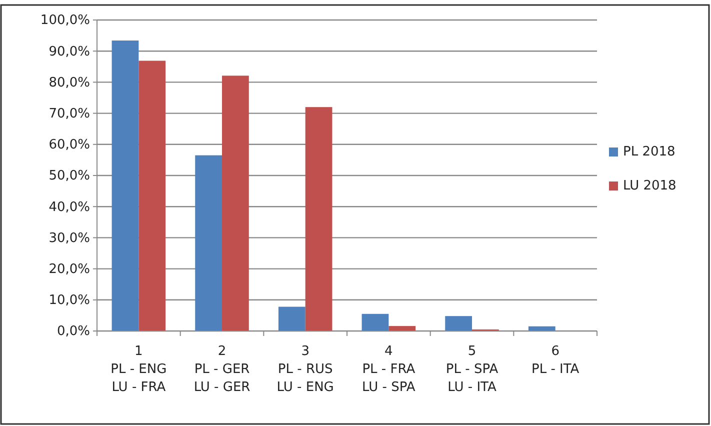  Describe the element at coordinates (69, 269) in the screenshot. I see `y-tick-label: 20,0%` at that location.